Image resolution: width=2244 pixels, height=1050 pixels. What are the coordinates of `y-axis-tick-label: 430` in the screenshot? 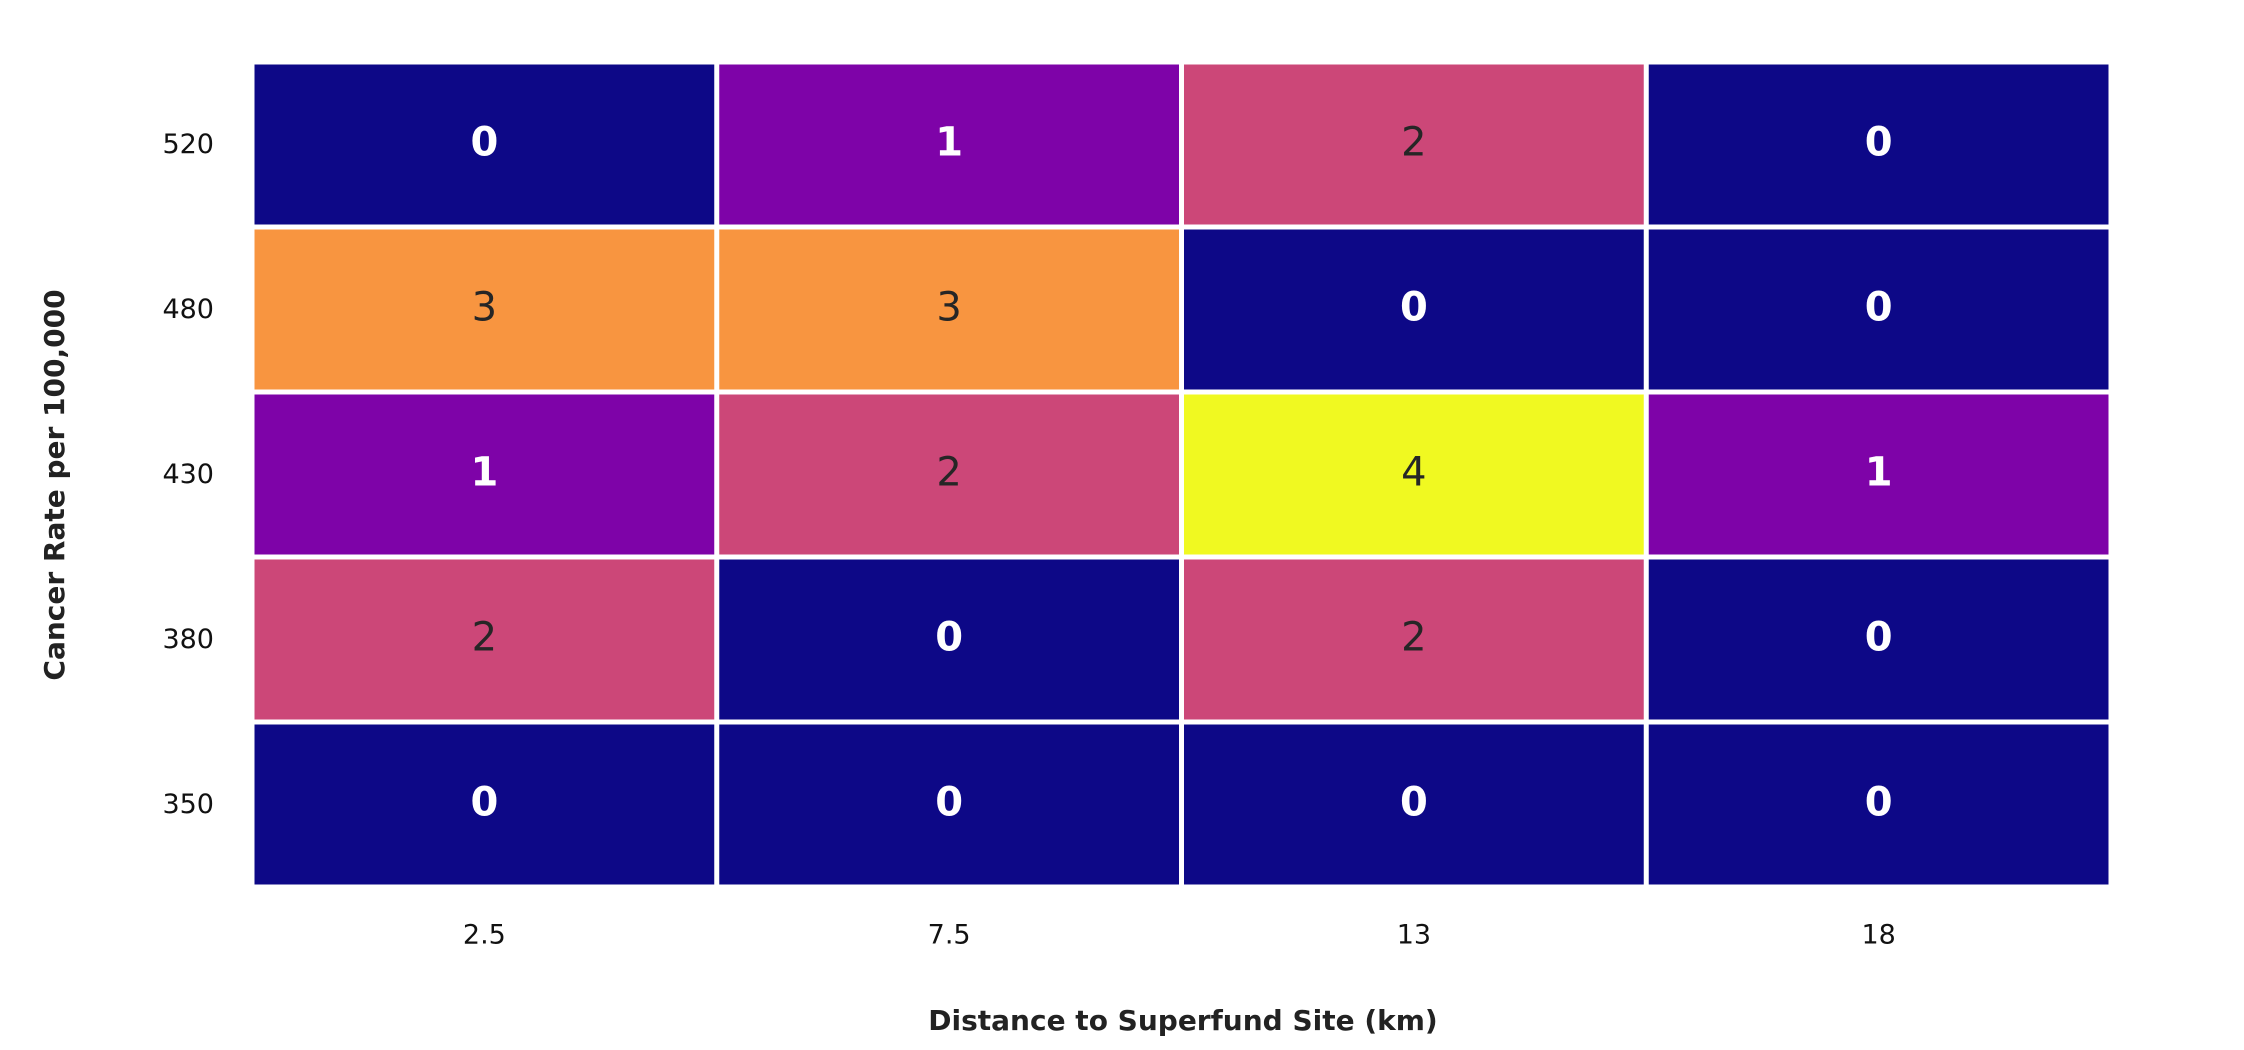 It's located at (188, 474).